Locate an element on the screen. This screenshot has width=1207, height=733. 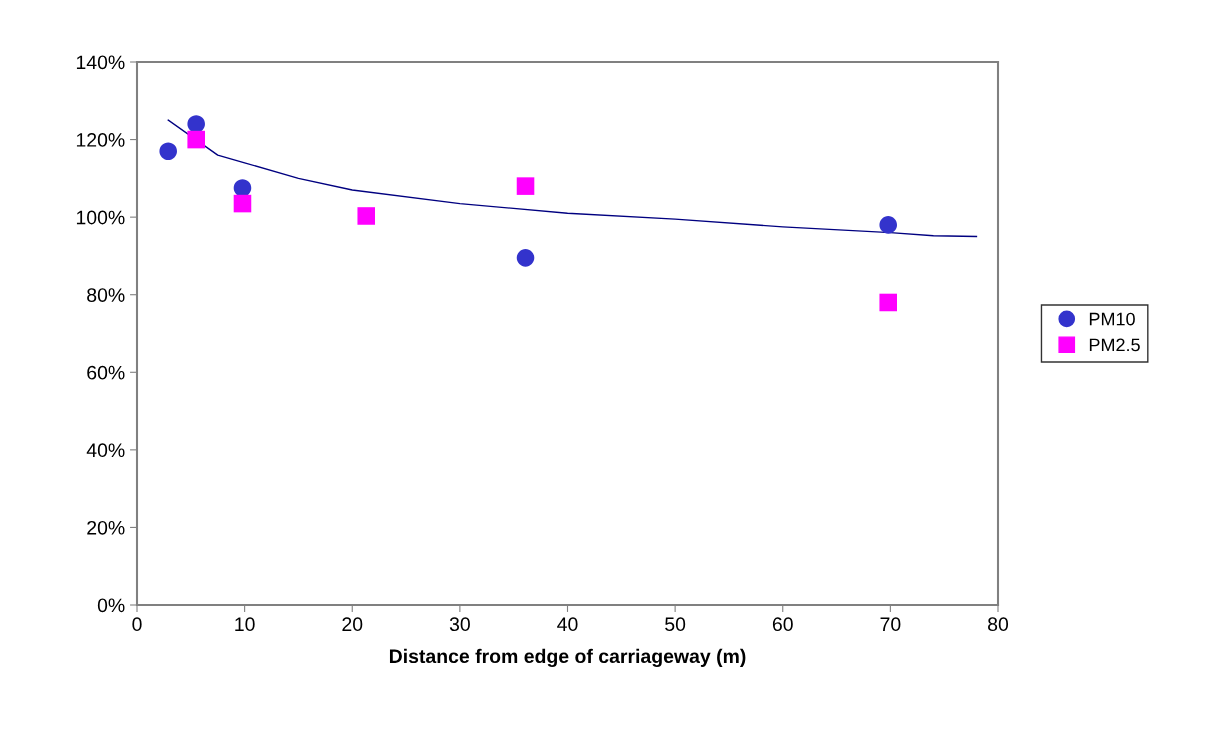
x-tick-label: 30 is located at coordinates (459, 624).